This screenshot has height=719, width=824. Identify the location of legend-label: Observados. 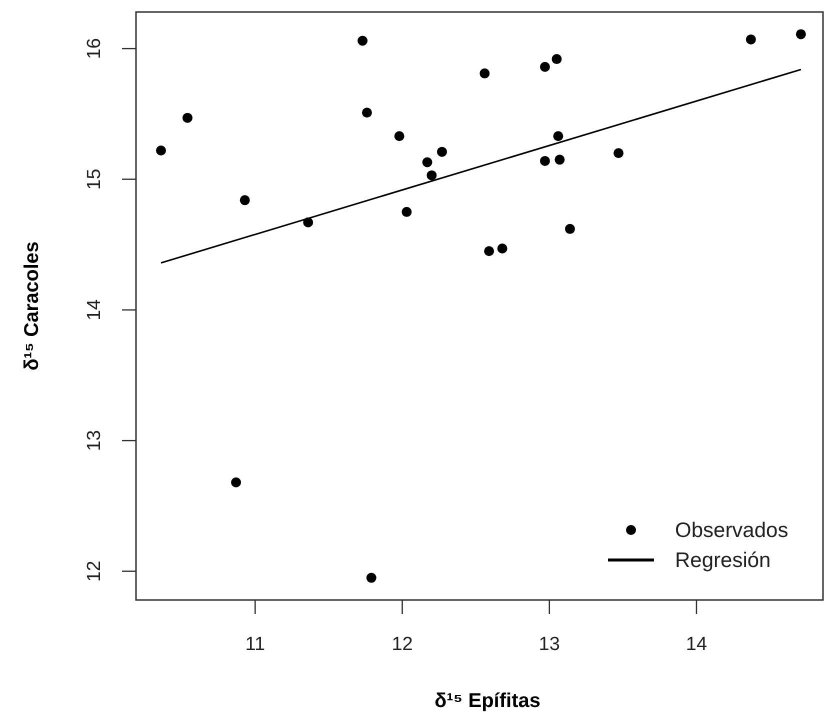
(731, 530).